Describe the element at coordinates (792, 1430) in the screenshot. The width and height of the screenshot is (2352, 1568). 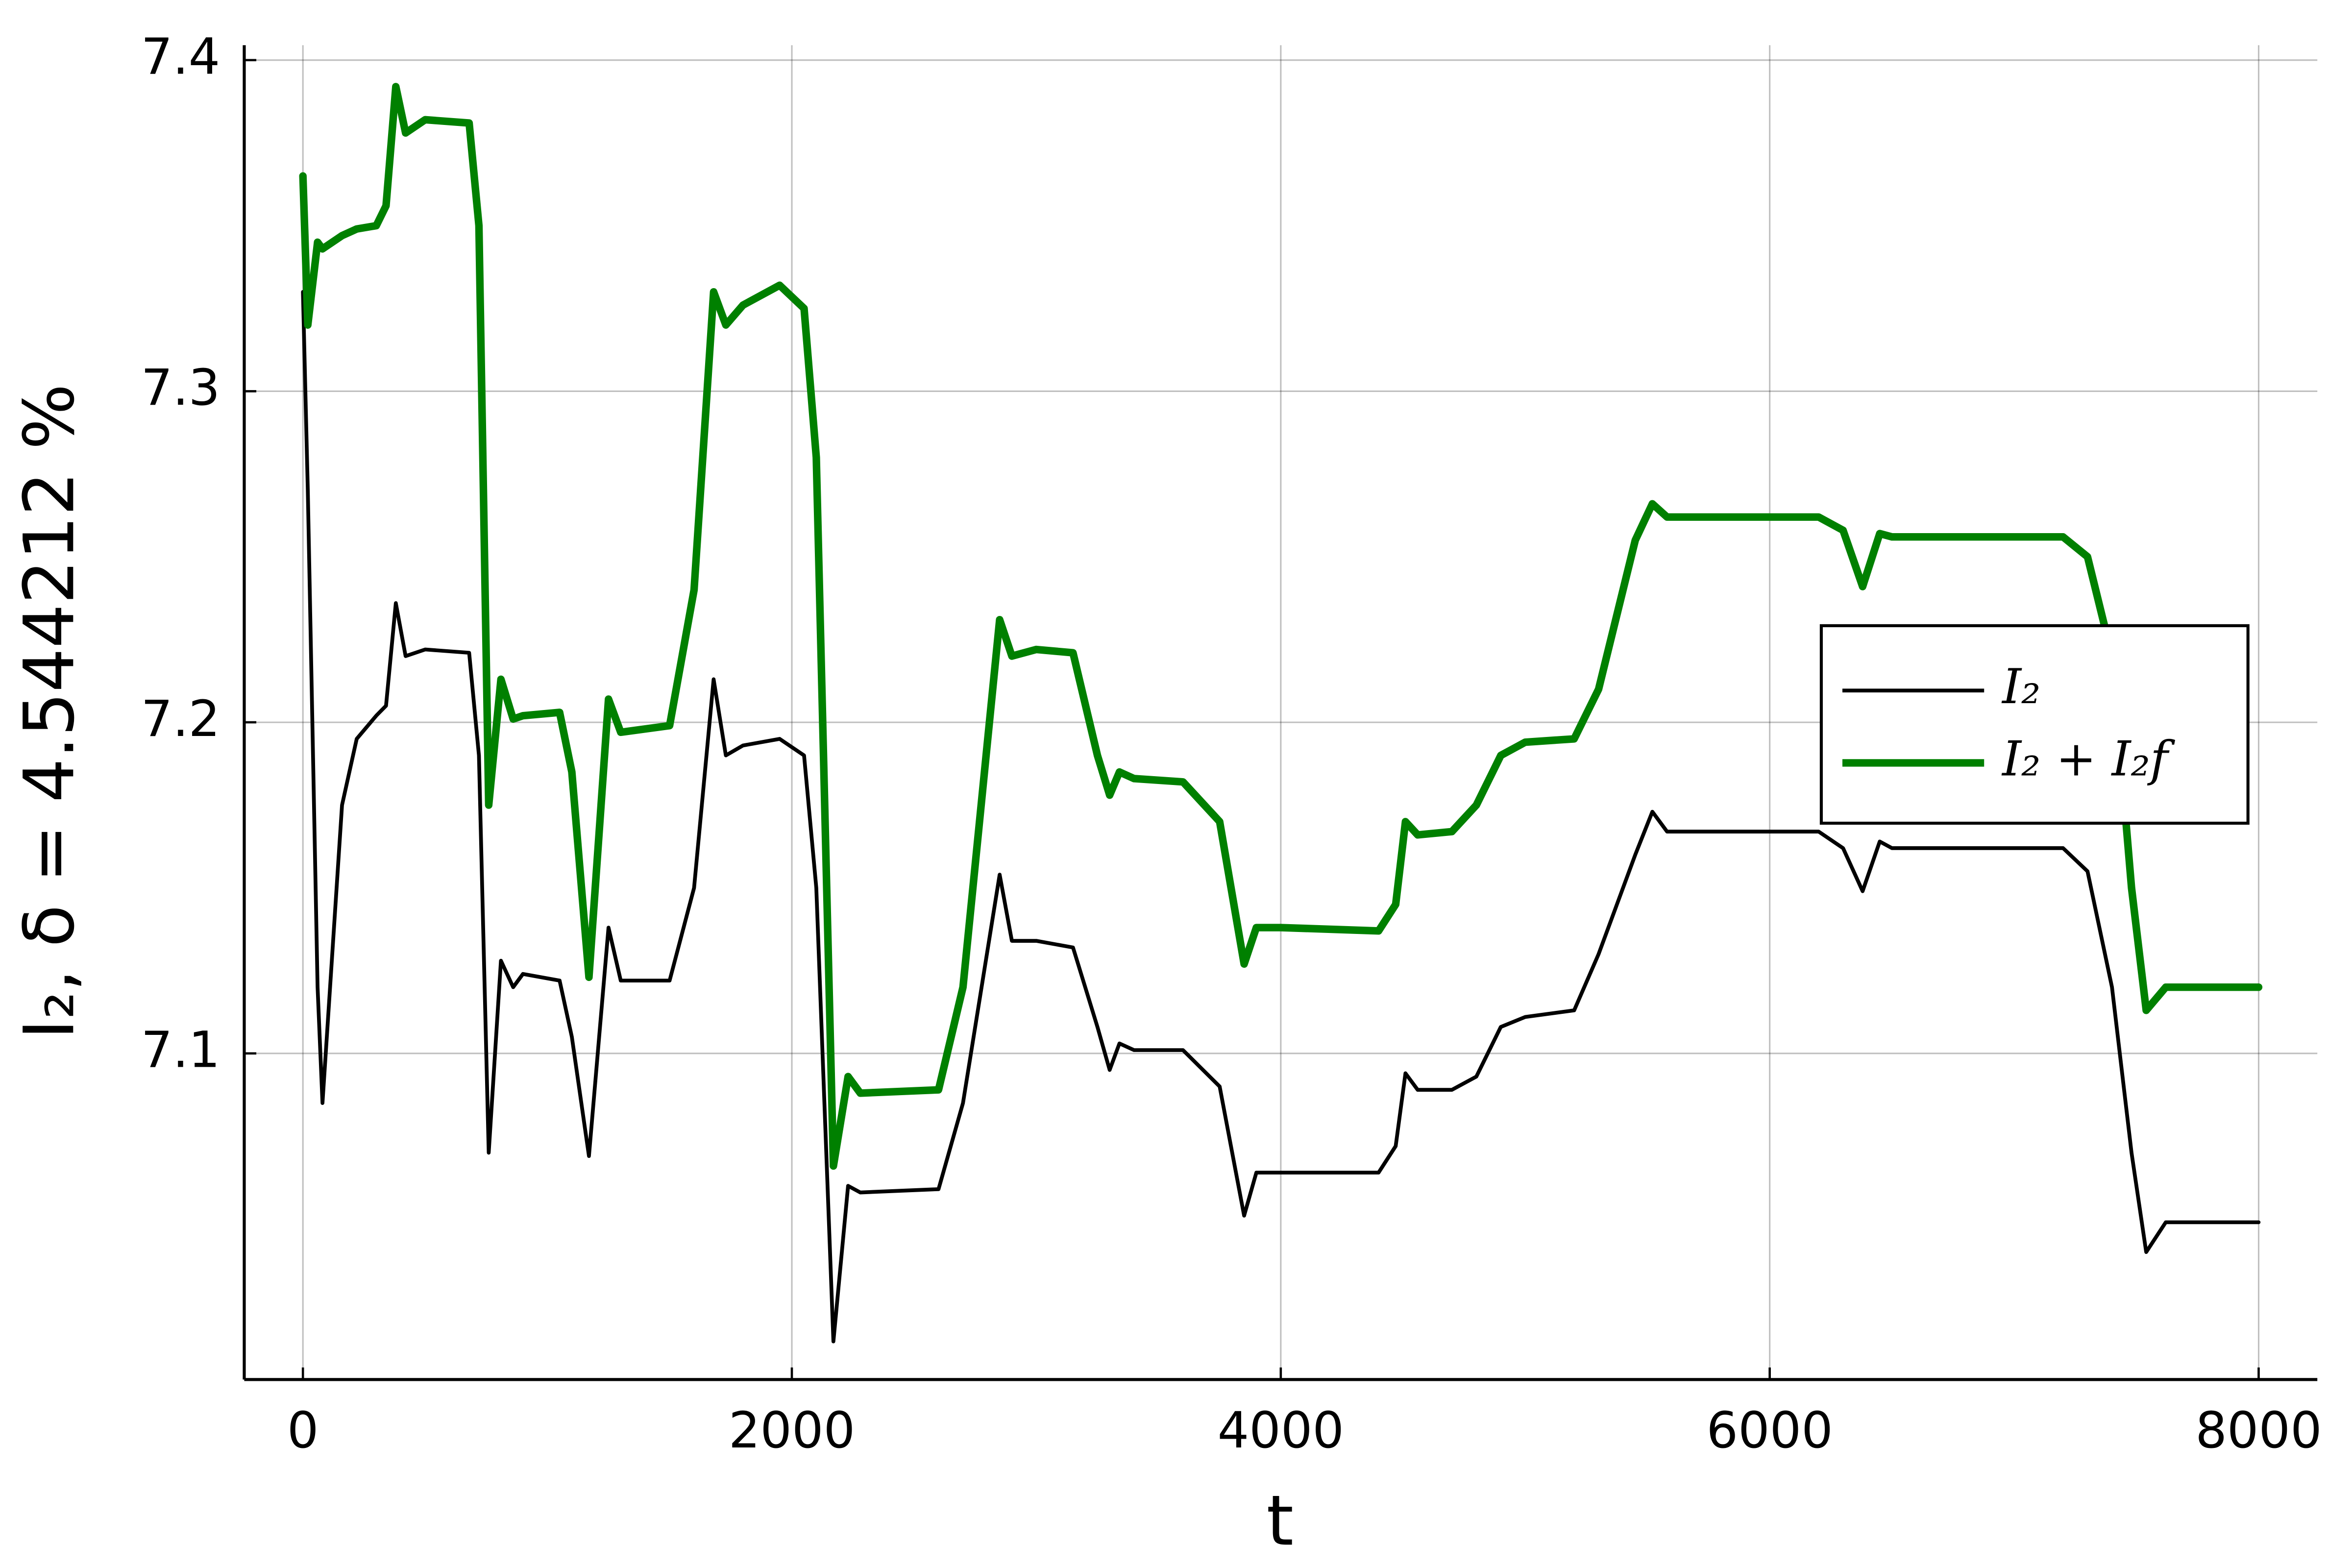
I see `x-tick-label: 2000` at that location.